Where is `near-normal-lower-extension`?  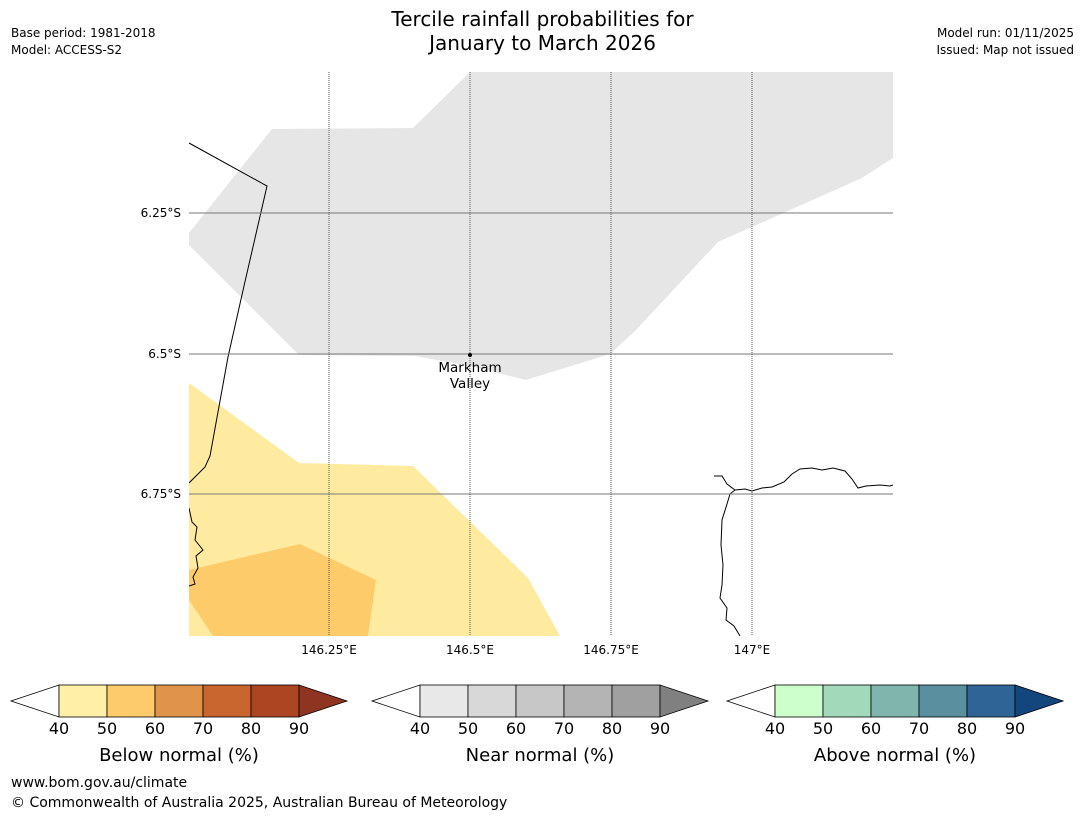 near-normal-lower-extension is located at coordinates (395, 701).